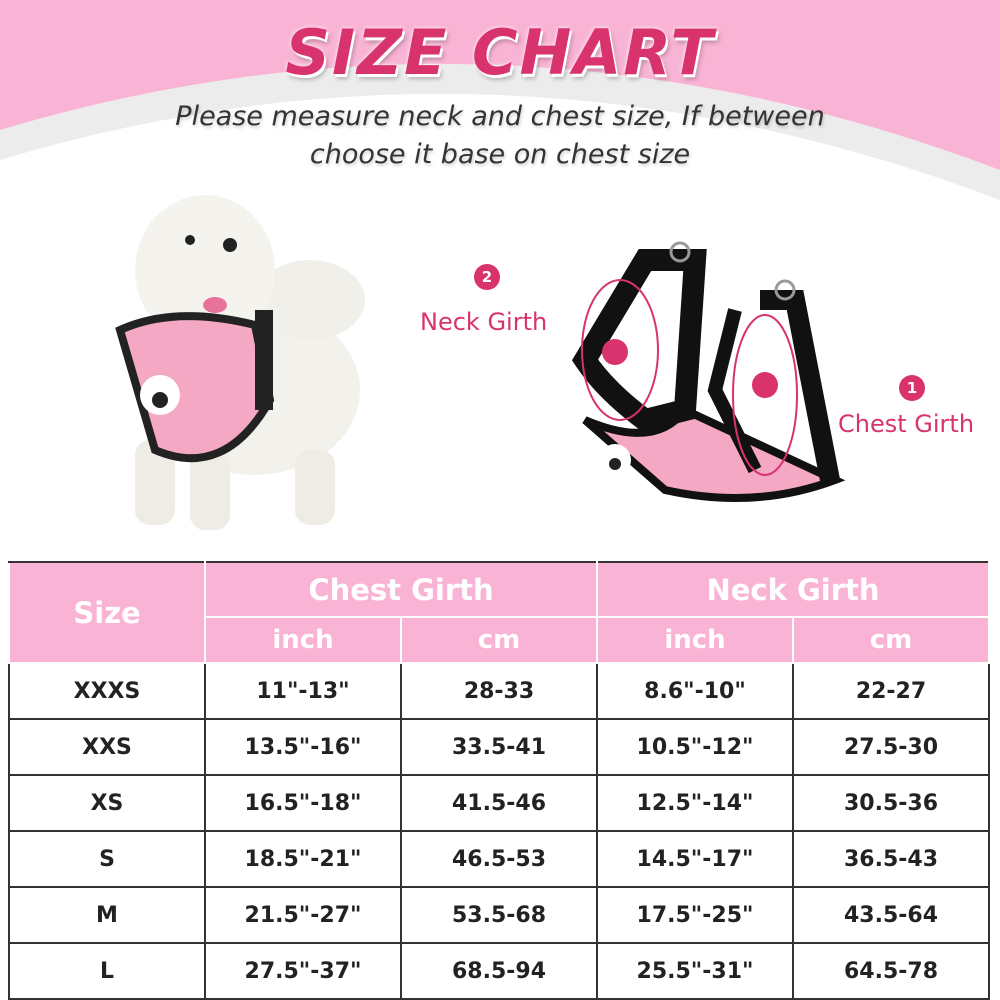  Describe the element at coordinates (891, 915) in the screenshot. I see `measurement-cell: 43.5-64` at that location.